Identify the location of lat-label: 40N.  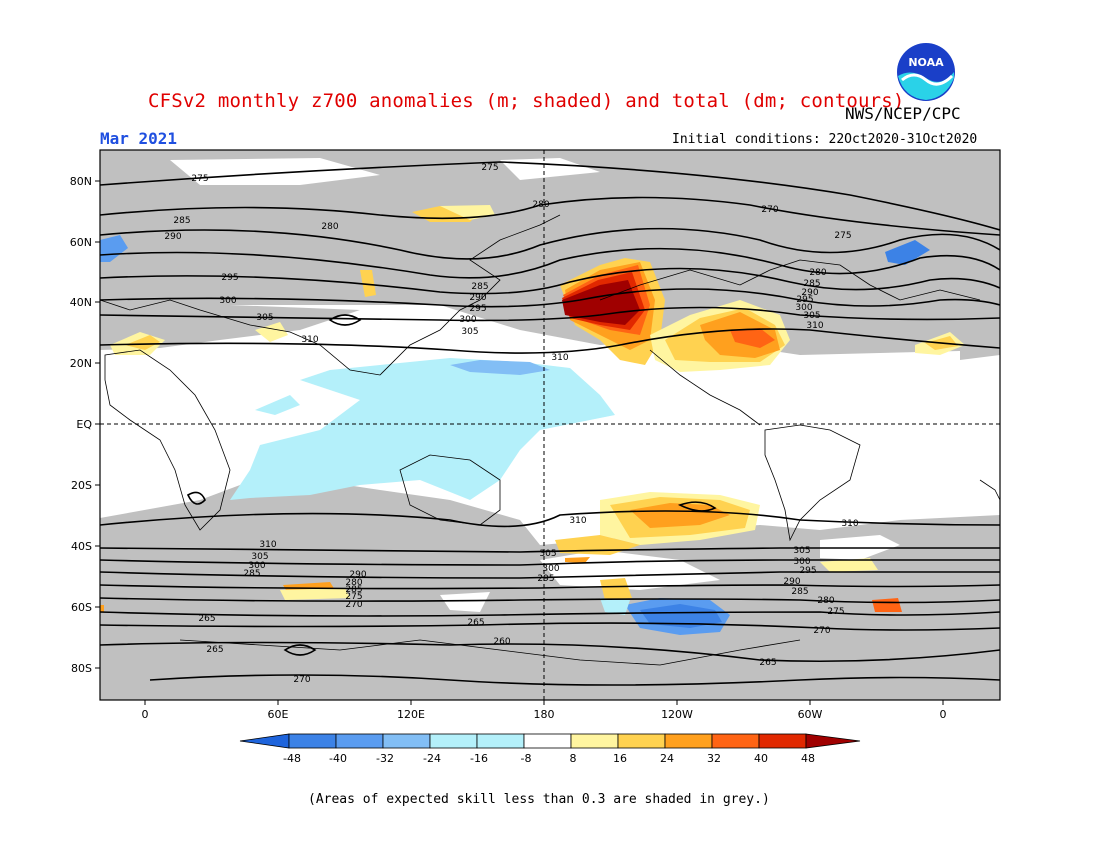
(81, 302).